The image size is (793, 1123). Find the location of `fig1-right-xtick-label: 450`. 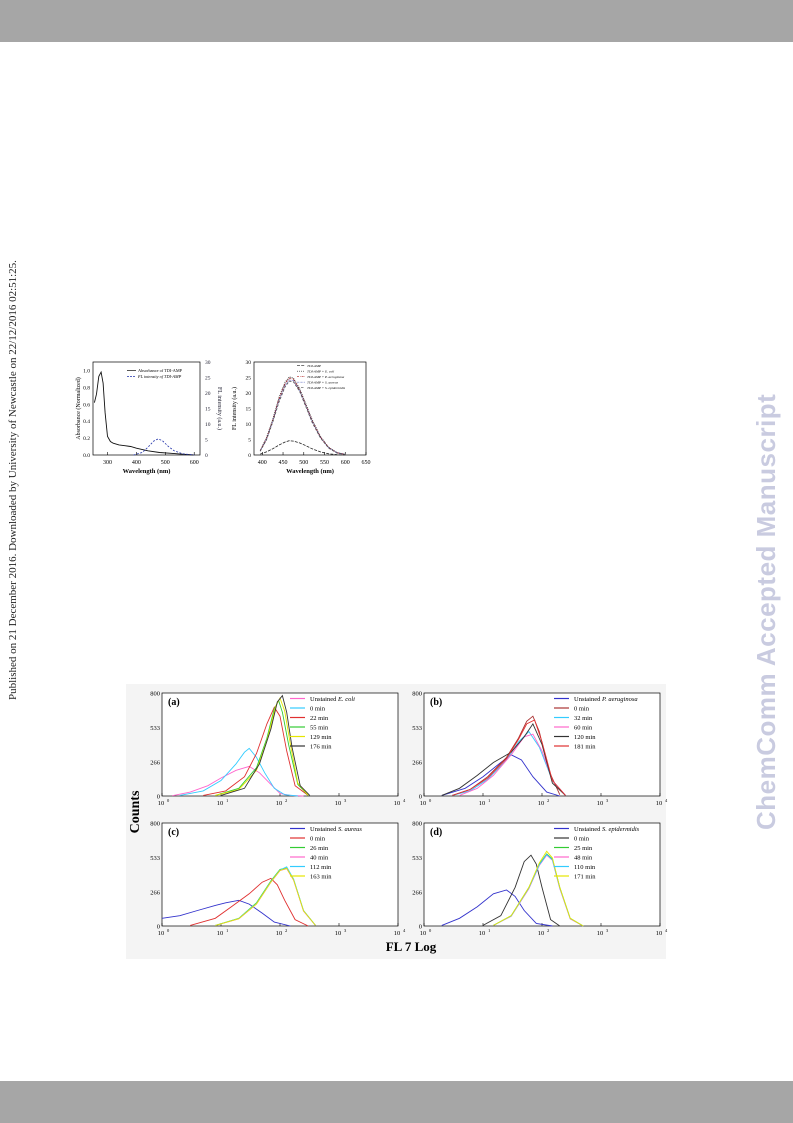

fig1-right-xtick-label: 450 is located at coordinates (283, 463).